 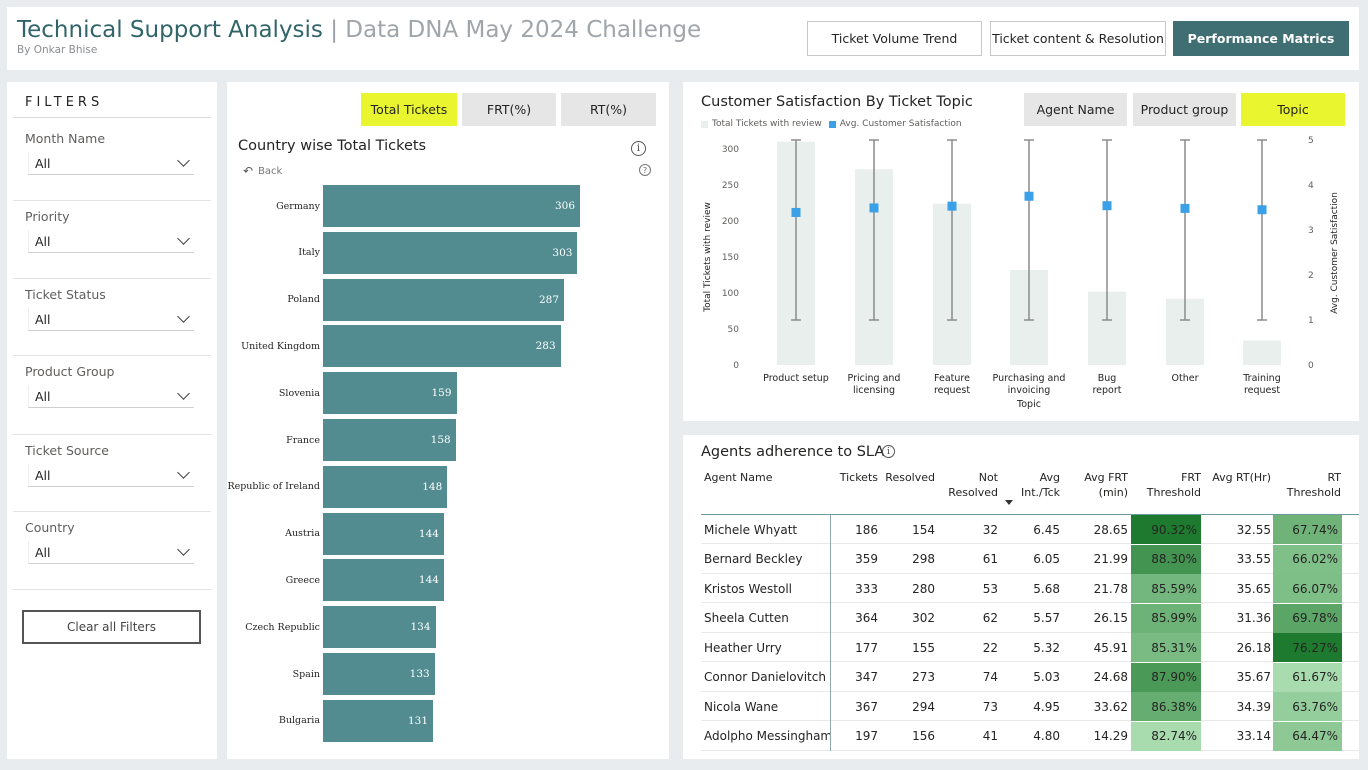 What do you see at coordinates (448, 627) in the screenshot?
I see `bar-row: Czech Republic 134` at bounding box center [448, 627].